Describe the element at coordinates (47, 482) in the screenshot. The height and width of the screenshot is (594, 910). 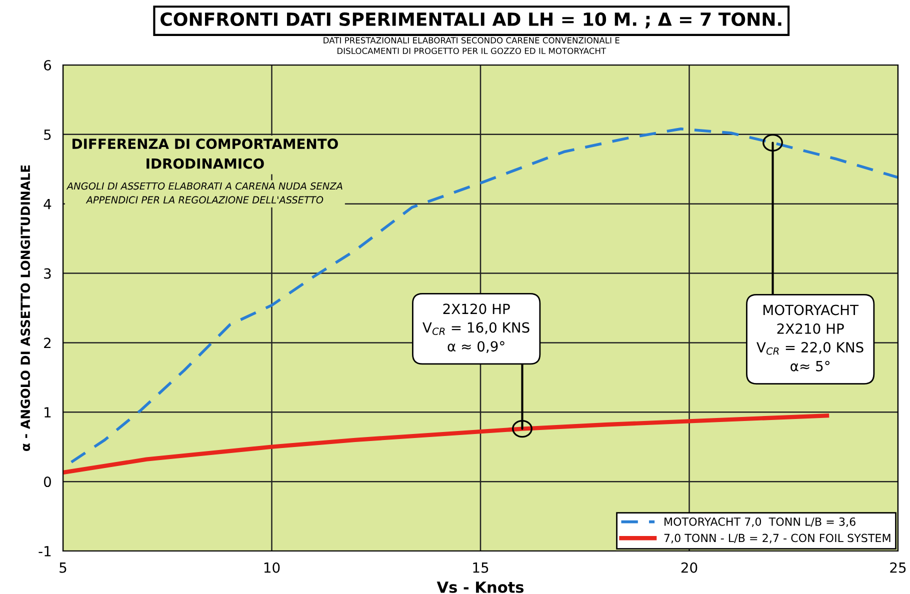
I see `y-tick-label: 0` at that location.